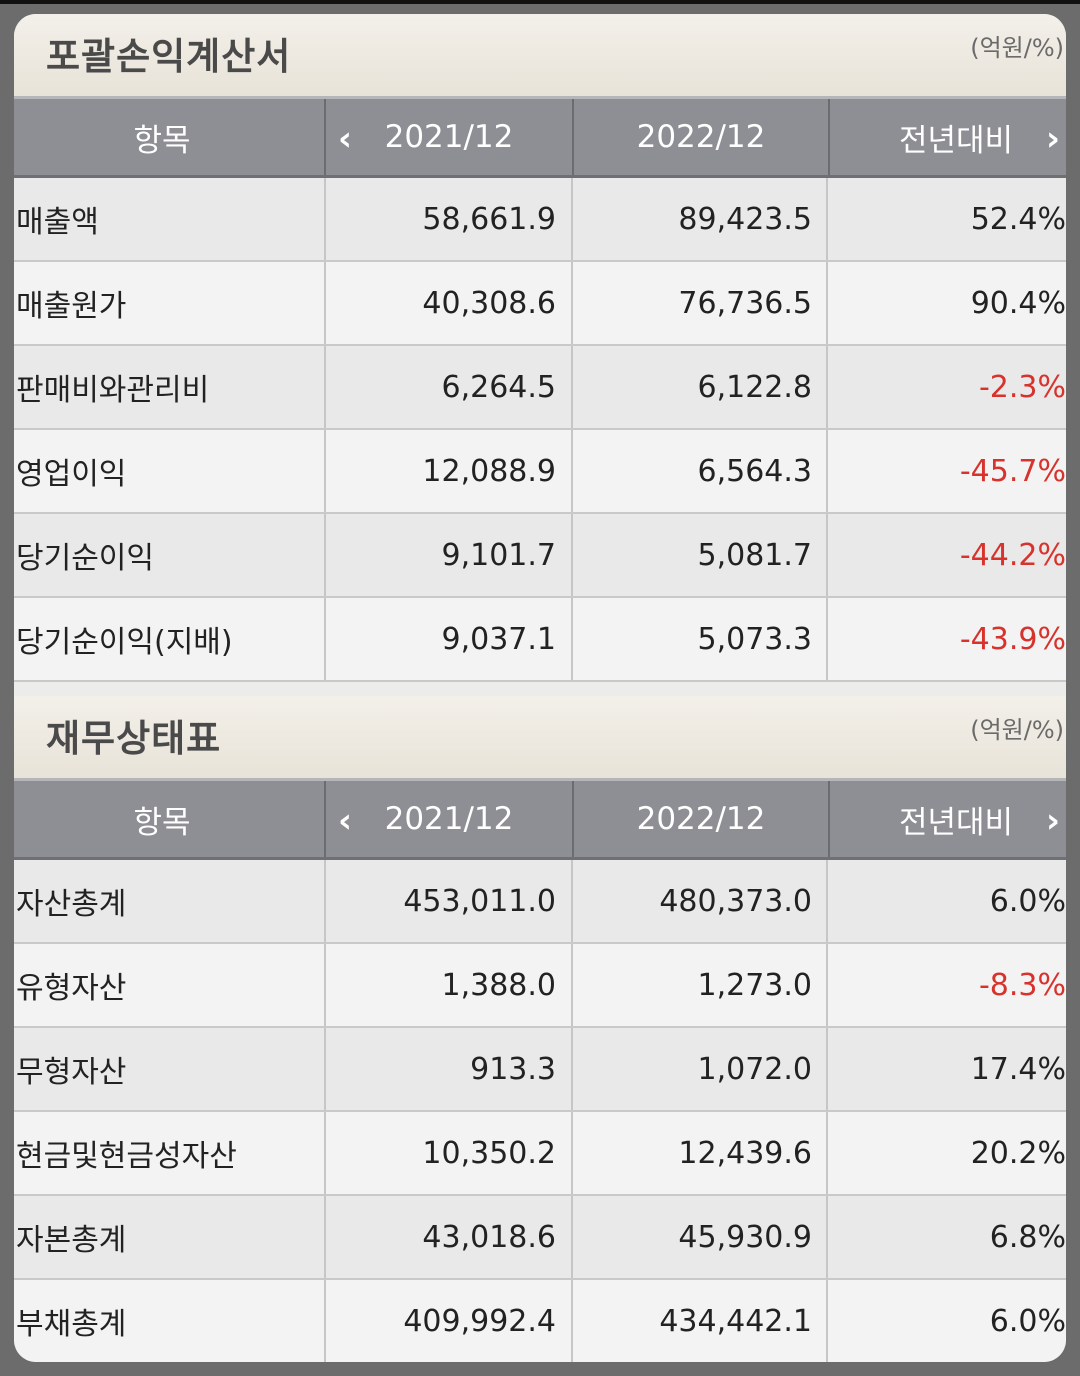  I want to click on yoy-change: 6.8%, so click(1027, 1237).